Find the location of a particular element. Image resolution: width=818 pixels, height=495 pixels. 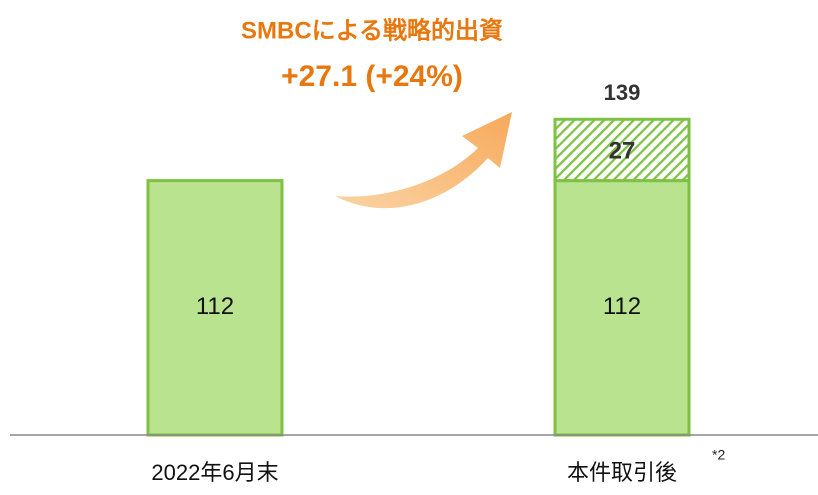

annotation-value: +27.1 (+24%) is located at coordinates (372, 76).